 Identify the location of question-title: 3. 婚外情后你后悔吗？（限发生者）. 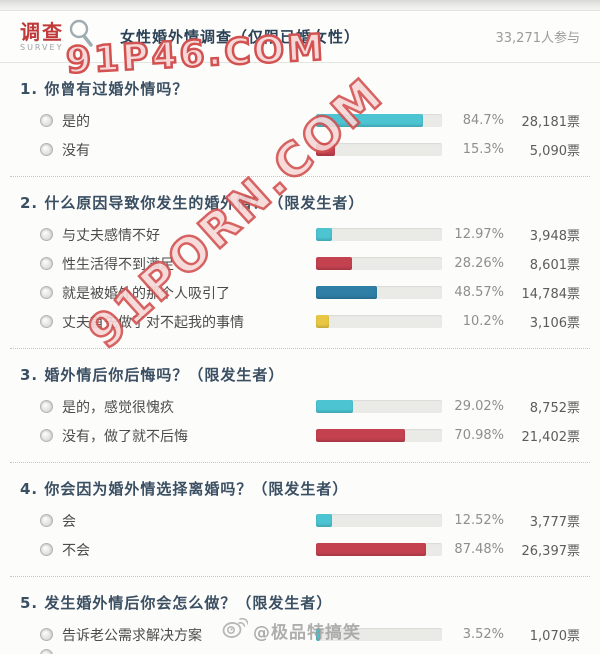
(152, 375).